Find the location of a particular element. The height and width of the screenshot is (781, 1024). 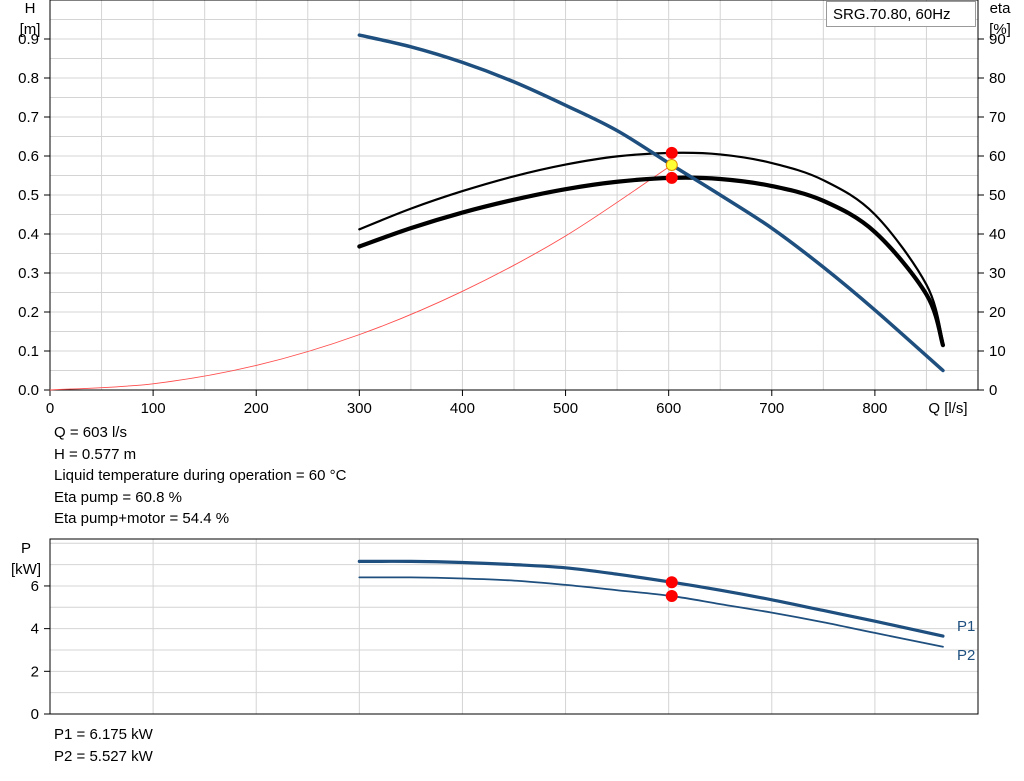

y-tick-label-right: 70 is located at coordinates (997, 117).